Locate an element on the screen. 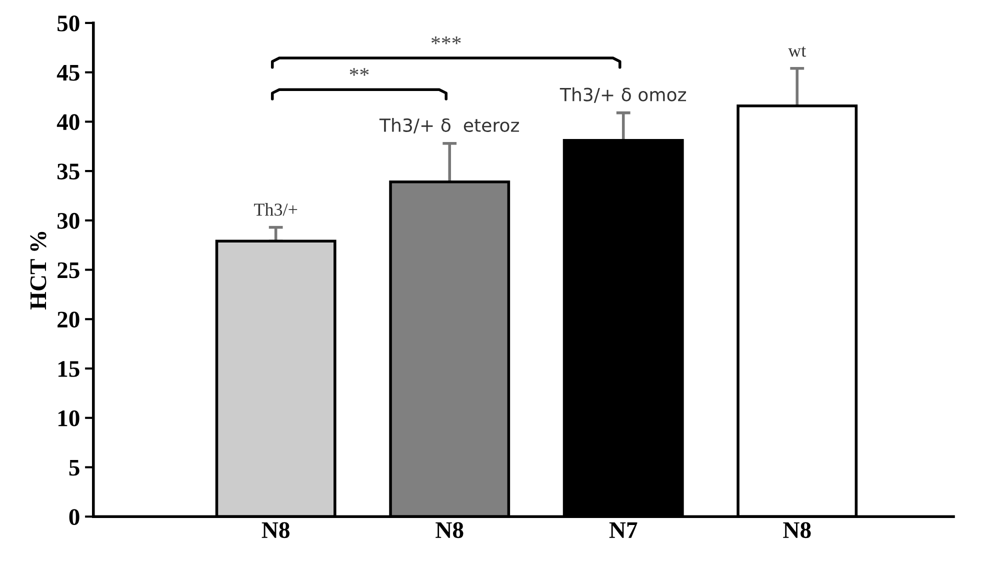 The image size is (983, 574). annotation: *** is located at coordinates (446, 40).